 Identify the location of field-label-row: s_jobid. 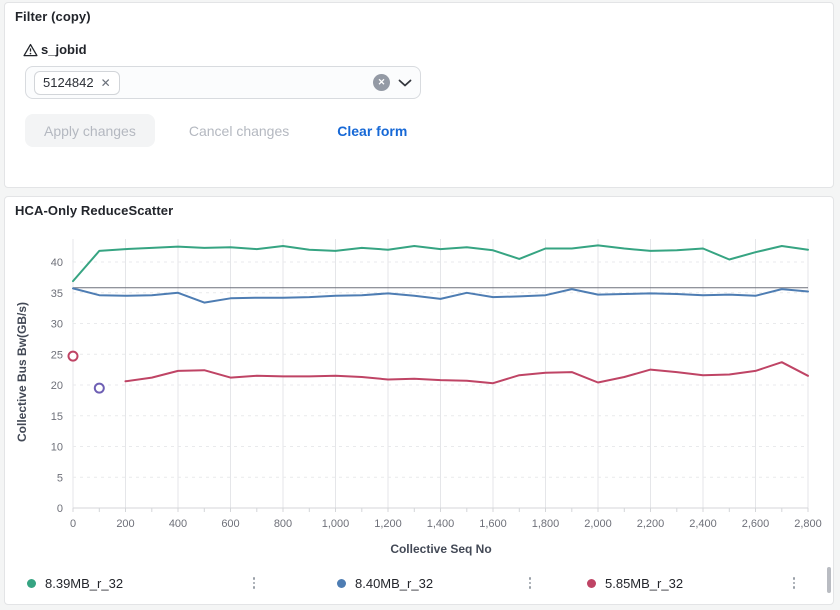
(55, 49).